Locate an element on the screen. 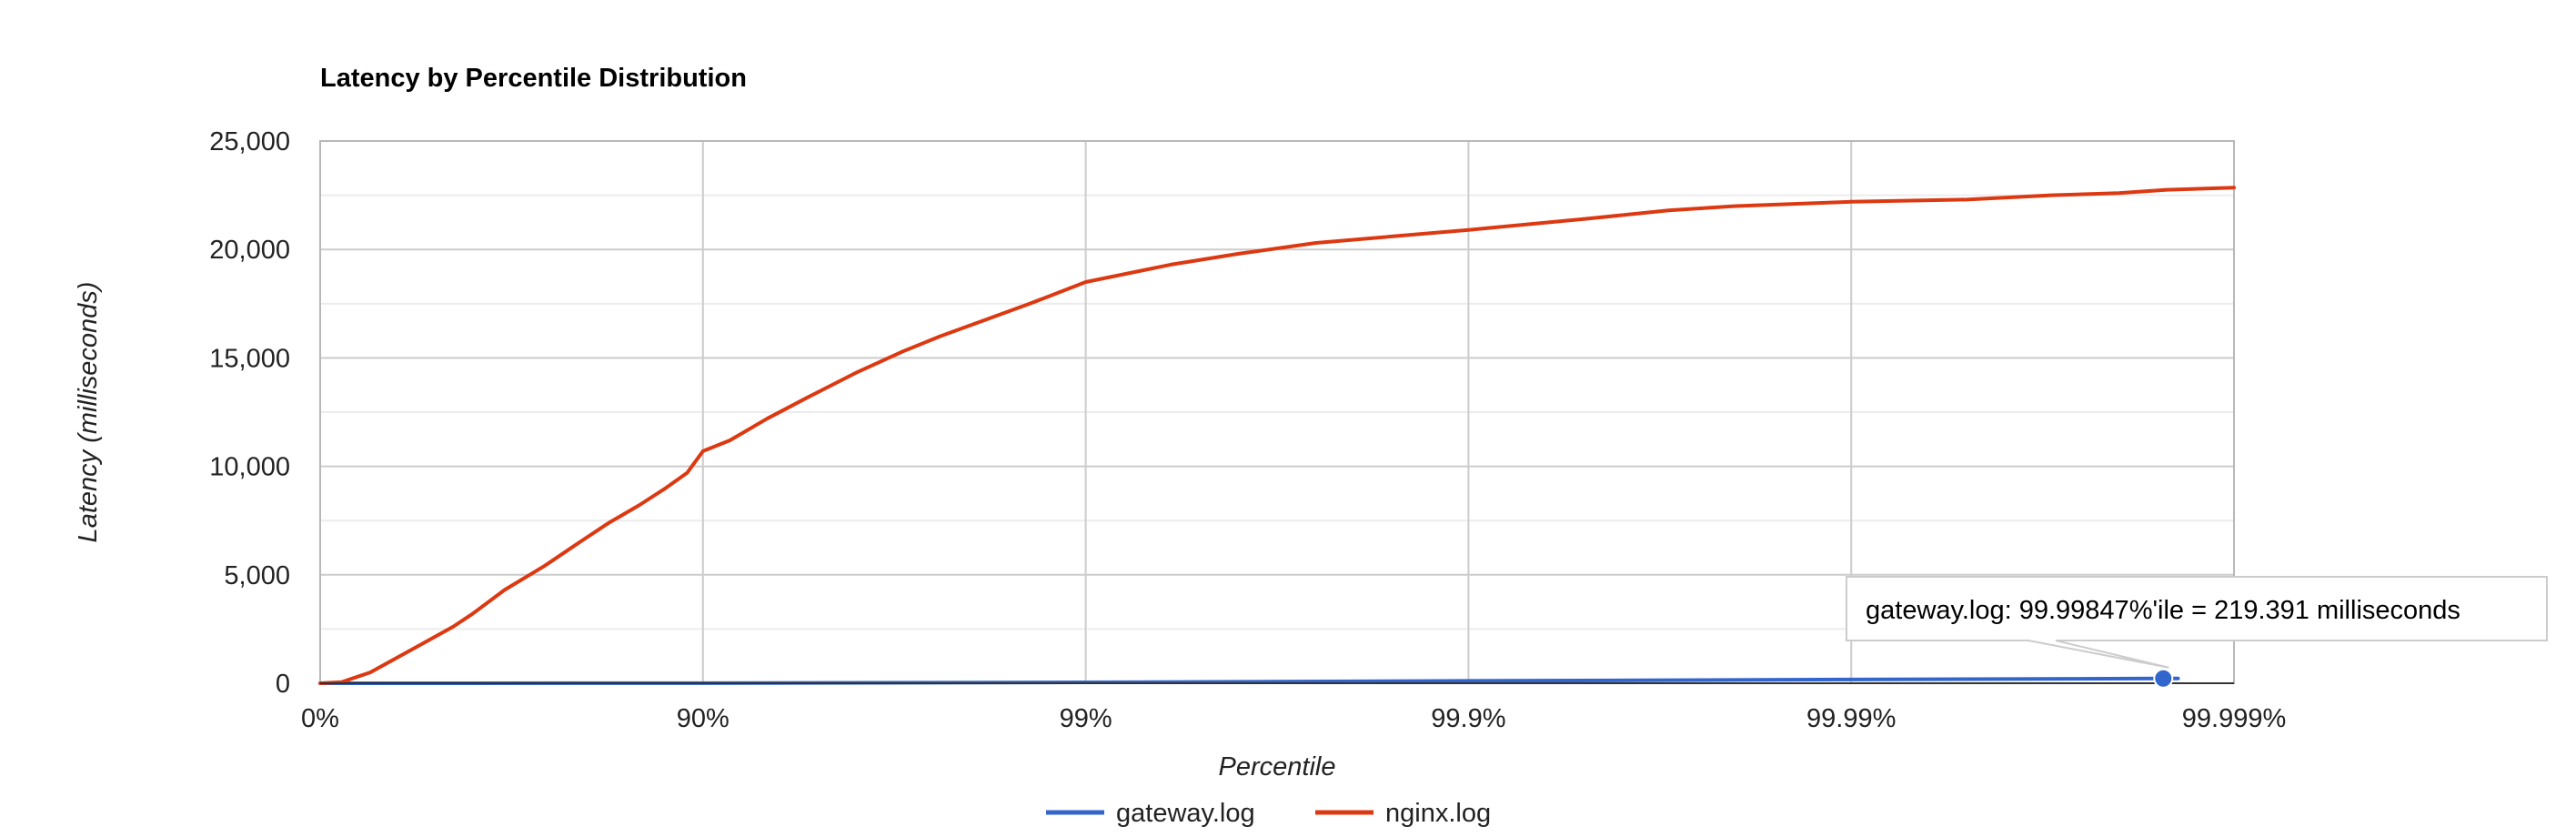 This screenshot has width=2576, height=837. tooltip-box is located at coordinates (2197, 622).